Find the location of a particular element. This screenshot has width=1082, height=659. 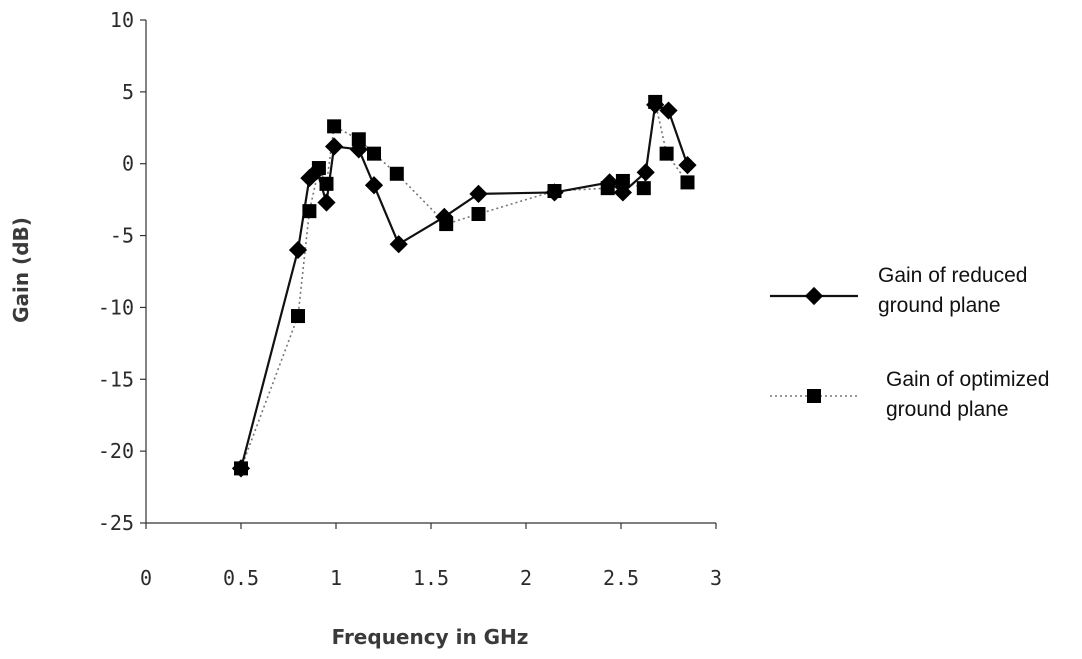

y-tick-label: -25 is located at coordinates (116, 523).